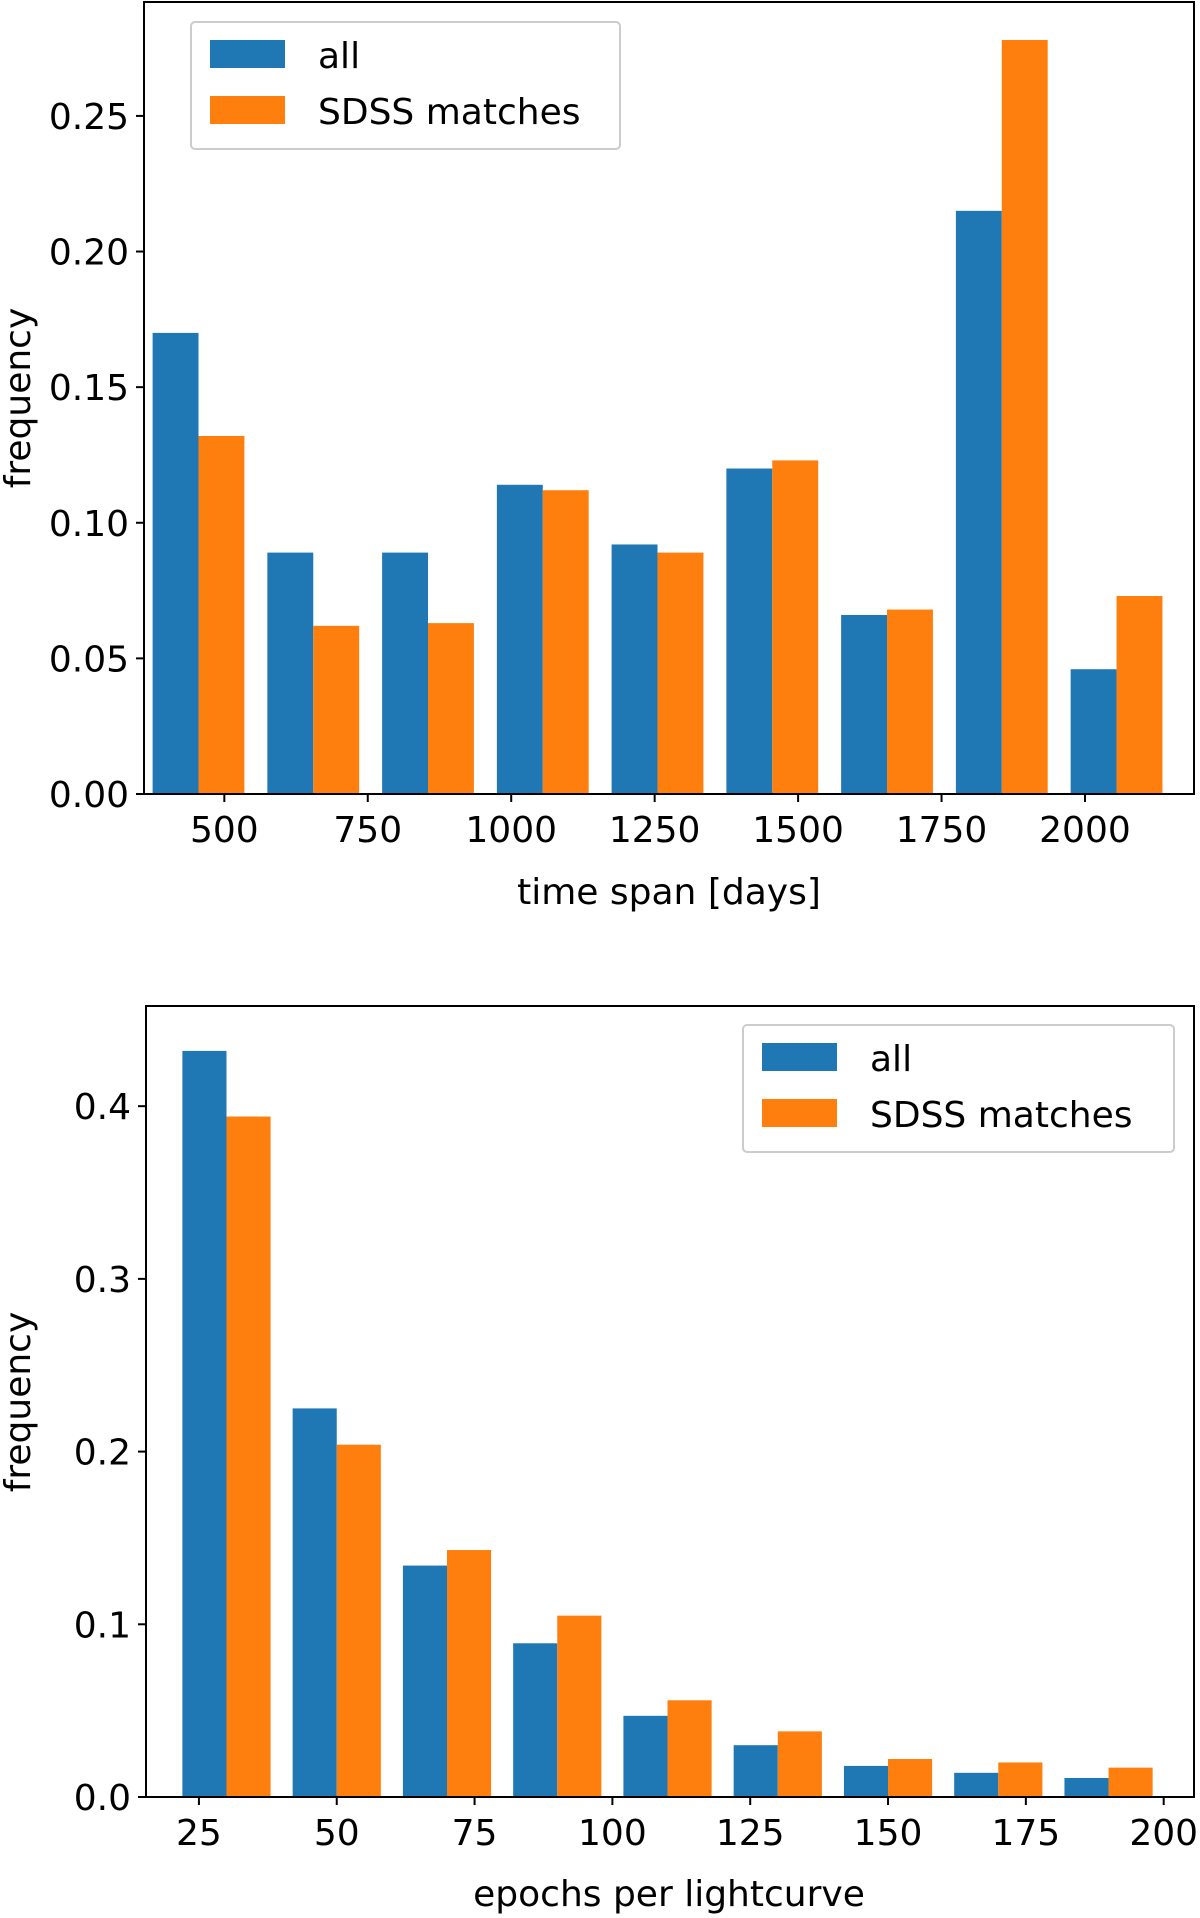  I want to click on bottom-y-tick-label: 0.4, so click(102, 1107).